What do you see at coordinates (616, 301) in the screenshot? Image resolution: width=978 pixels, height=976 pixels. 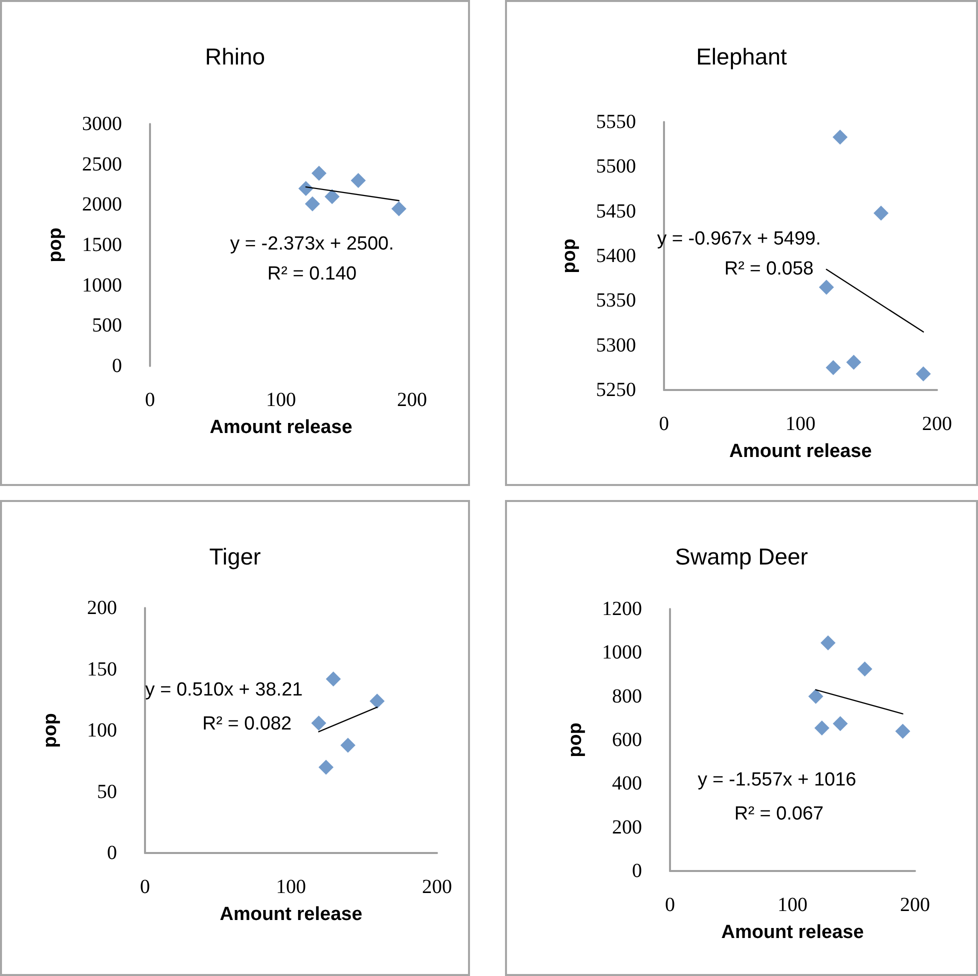 I see `y-tick-label: 5350` at bounding box center [616, 301].